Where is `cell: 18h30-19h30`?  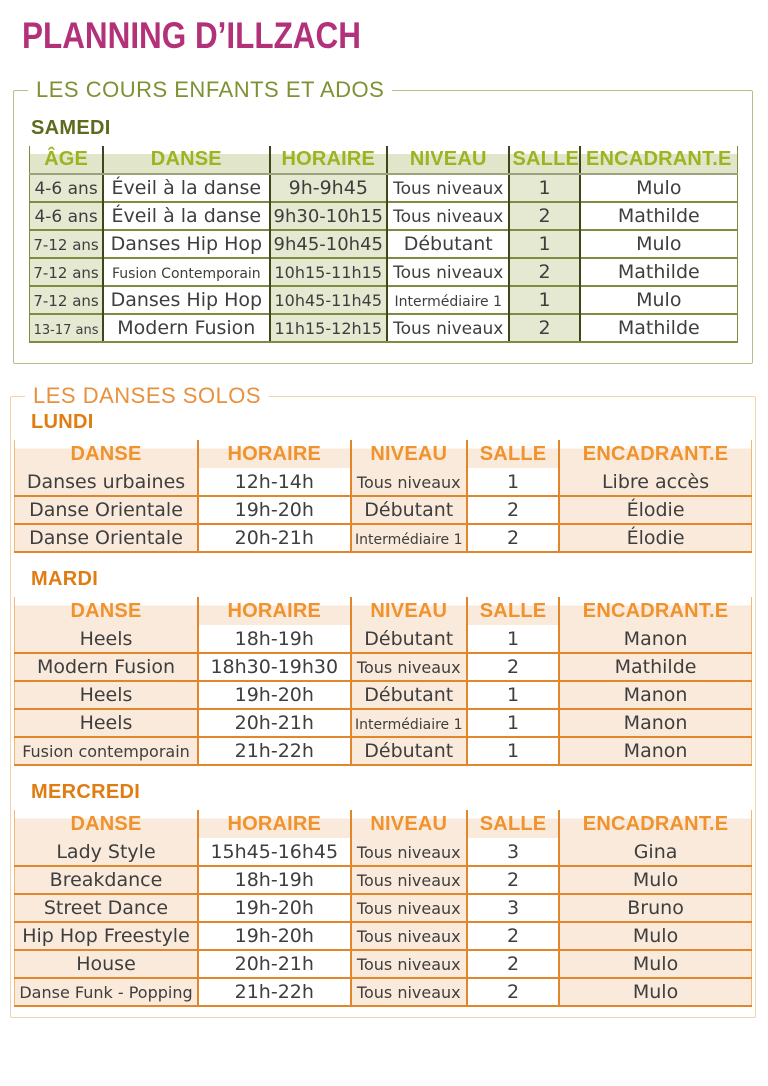 cell: 18h30-19h30 is located at coordinates (274, 666).